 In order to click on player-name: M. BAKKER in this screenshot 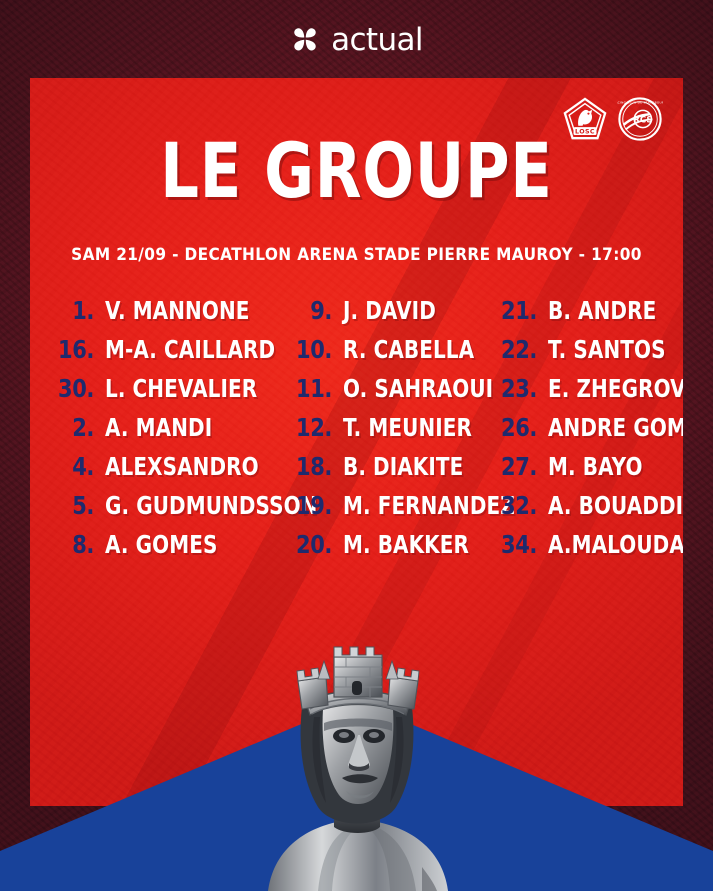, I will do `click(406, 544)`.